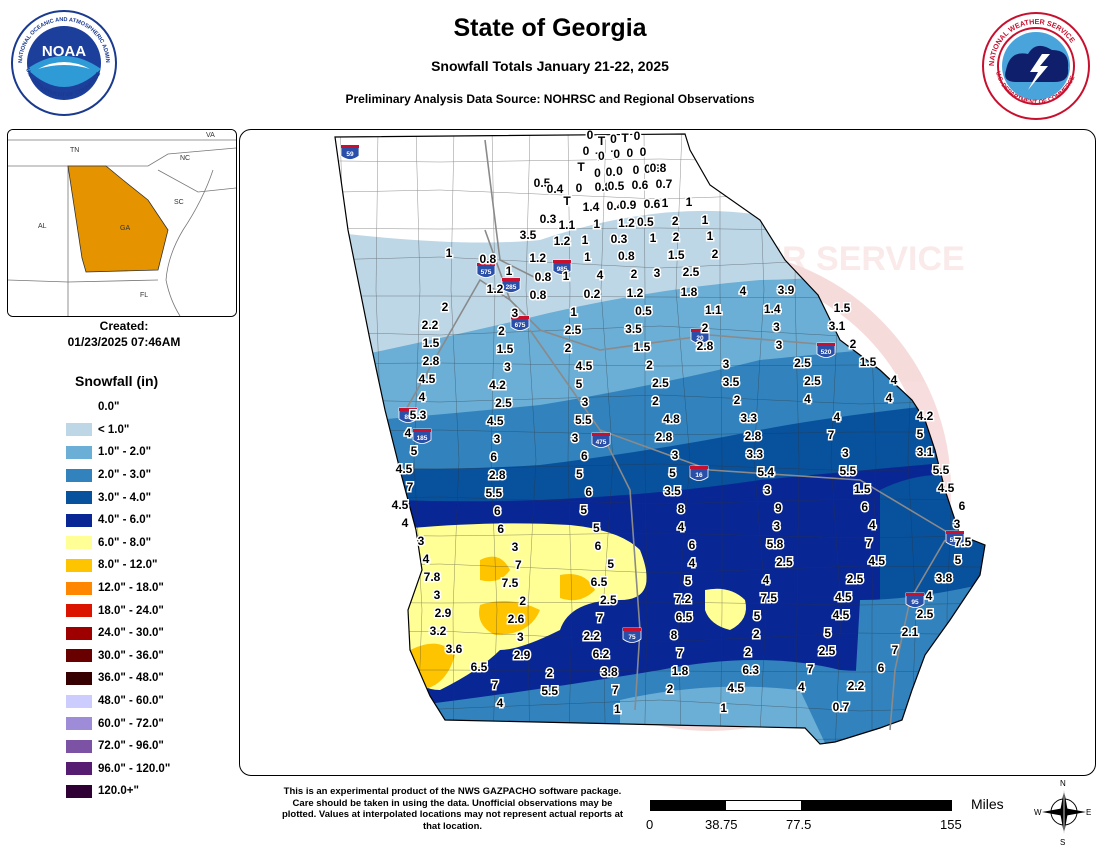  I want to click on interstate-shield-icon: 75, so click(632, 635).